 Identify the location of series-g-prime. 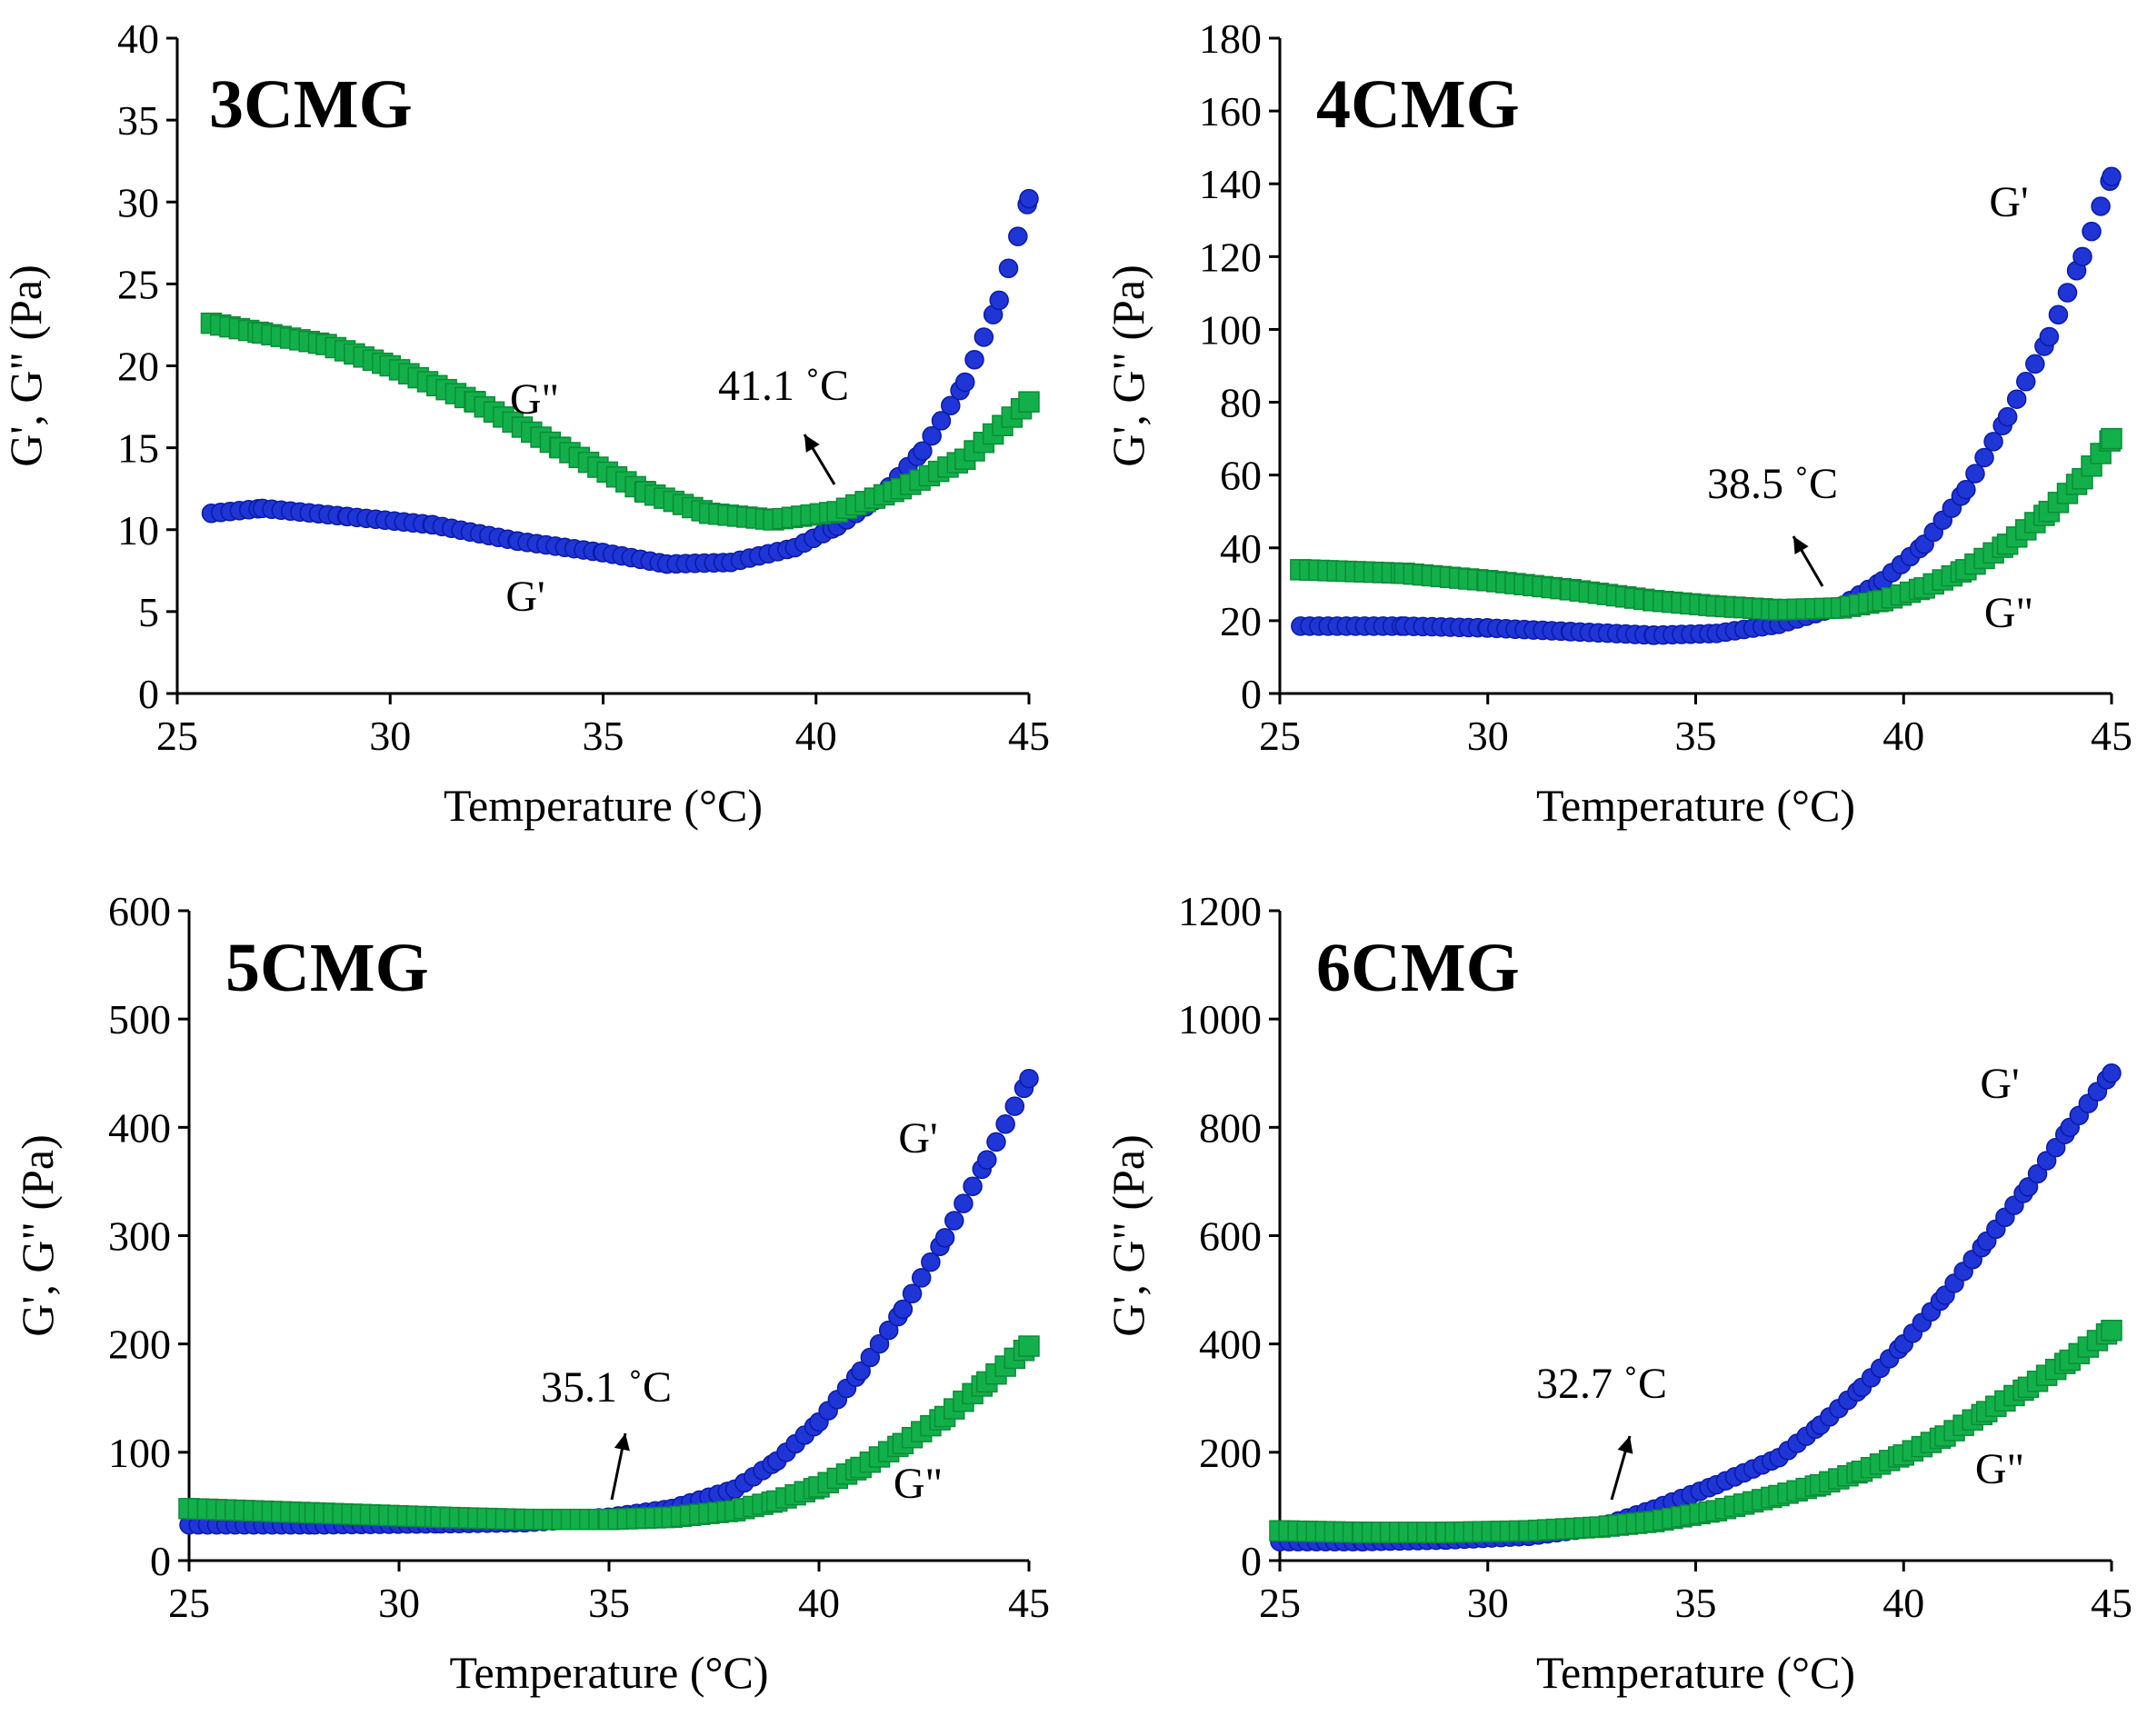
(1706, 405).